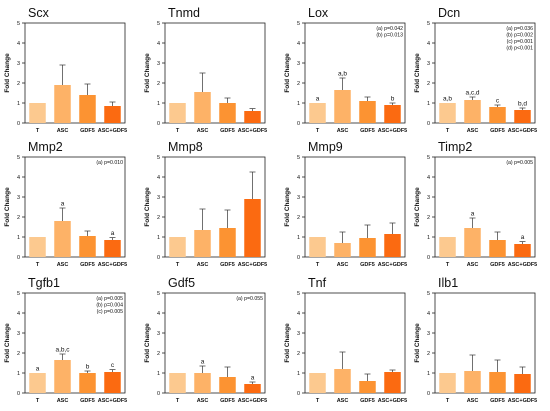 The height and width of the screenshot is (411, 550). What do you see at coordinates (109, 306) in the screenshot?
I see `p-value-annotation: (b) p=0.004` at bounding box center [109, 306].